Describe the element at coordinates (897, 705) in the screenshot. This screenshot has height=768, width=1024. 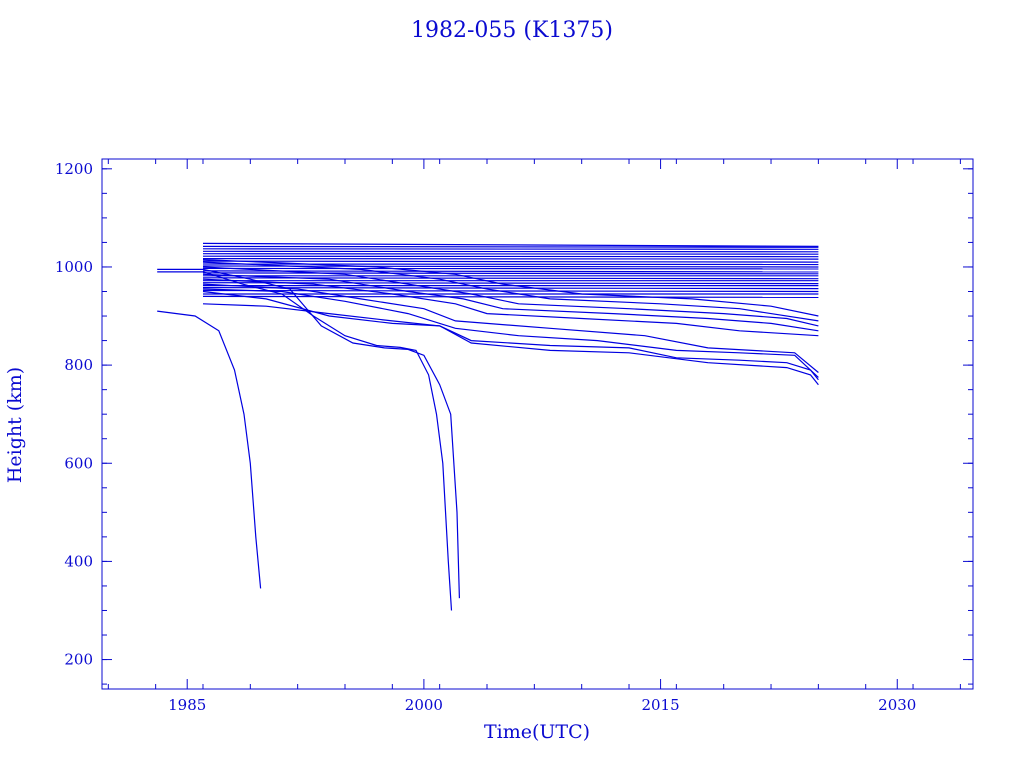
I see `x-tick-label: 2030` at that location.